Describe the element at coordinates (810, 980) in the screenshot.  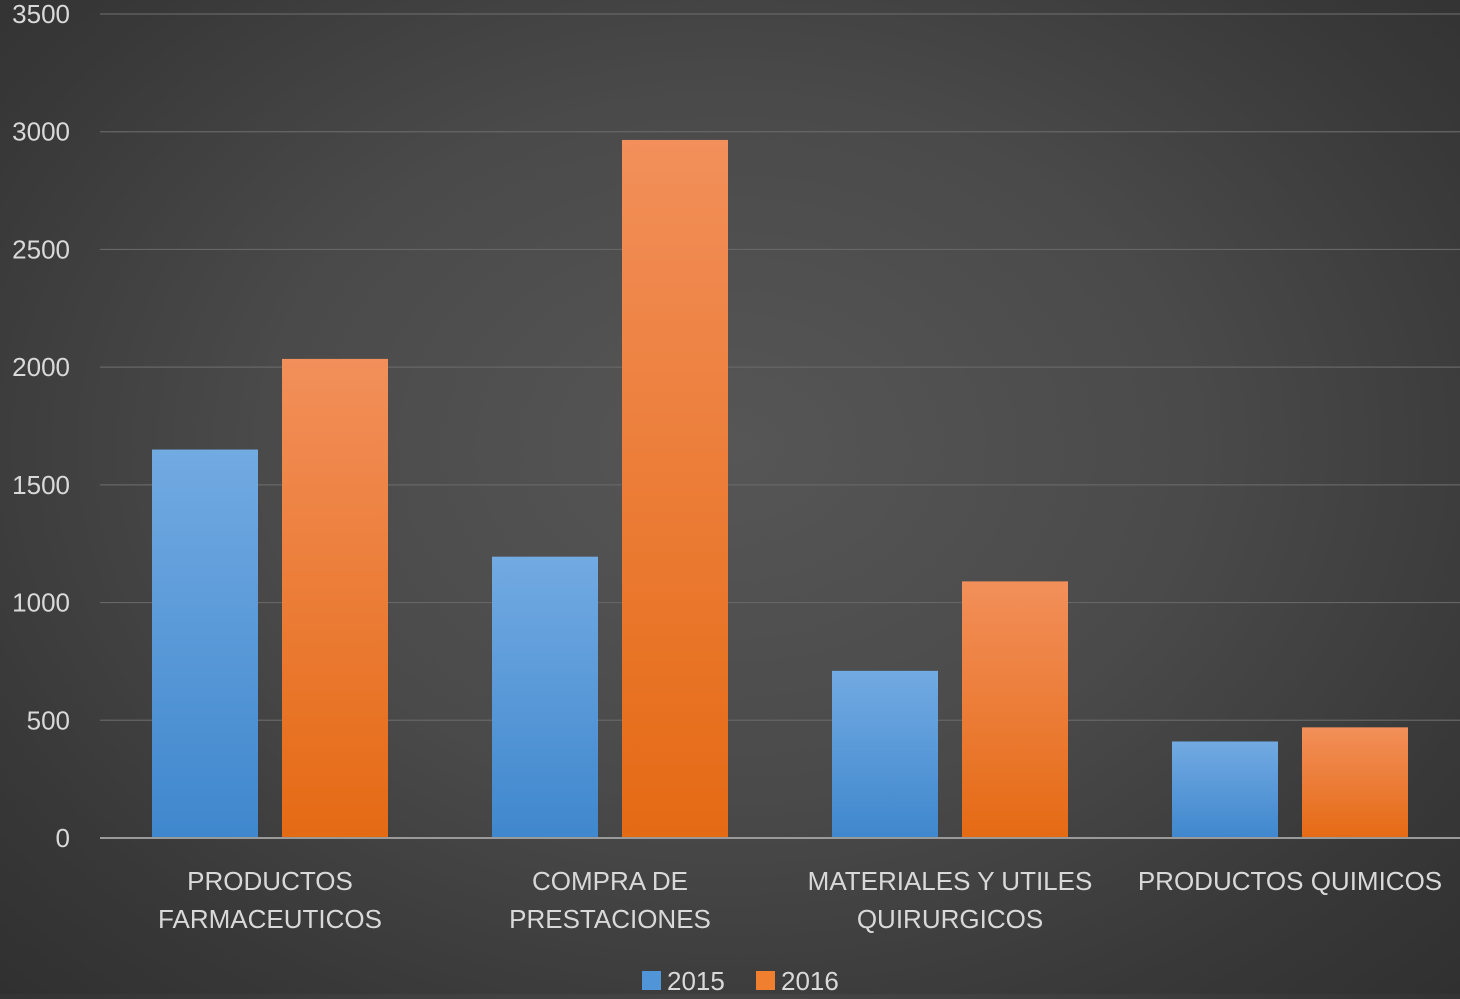
I see `legend-label-2016: 2016` at that location.